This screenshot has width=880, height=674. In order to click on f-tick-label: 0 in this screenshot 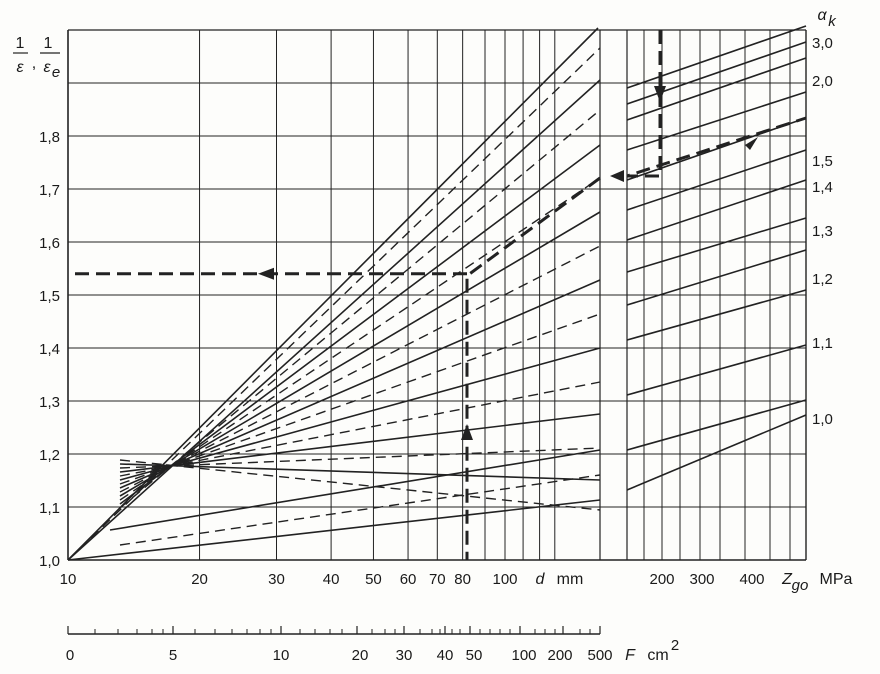, I will do `click(70, 655)`.